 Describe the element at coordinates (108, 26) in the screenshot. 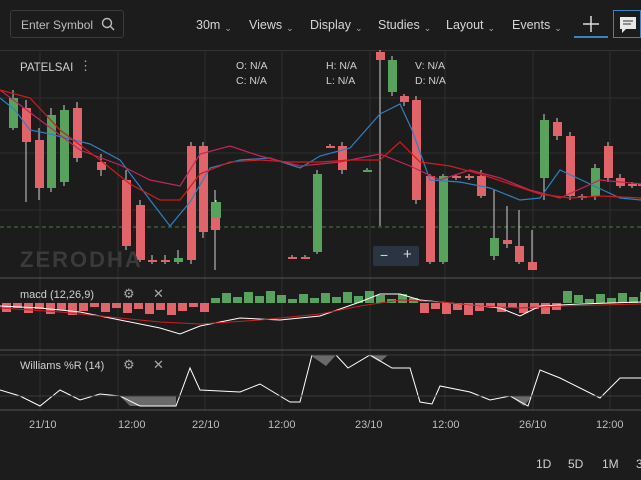

I see `search-icon` at that location.